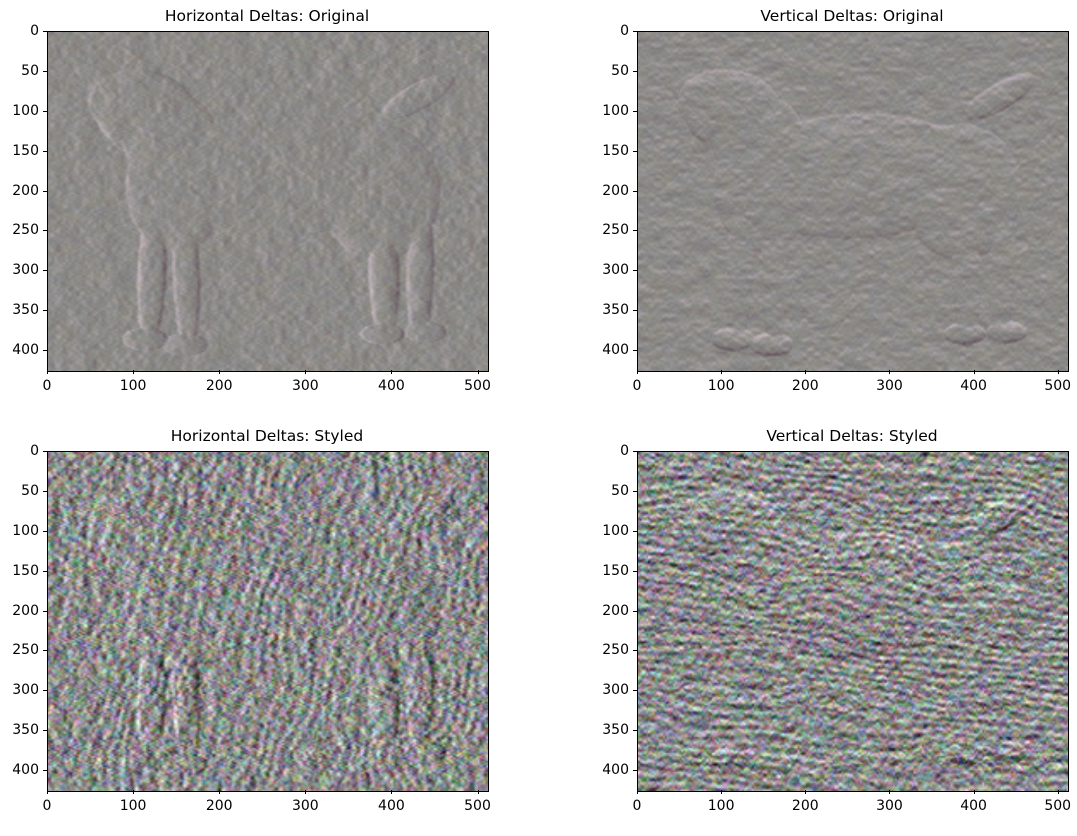 Image resolution: width=1077 pixels, height=836 pixels. What do you see at coordinates (47, 386) in the screenshot?
I see `xtick-label: 0` at bounding box center [47, 386].